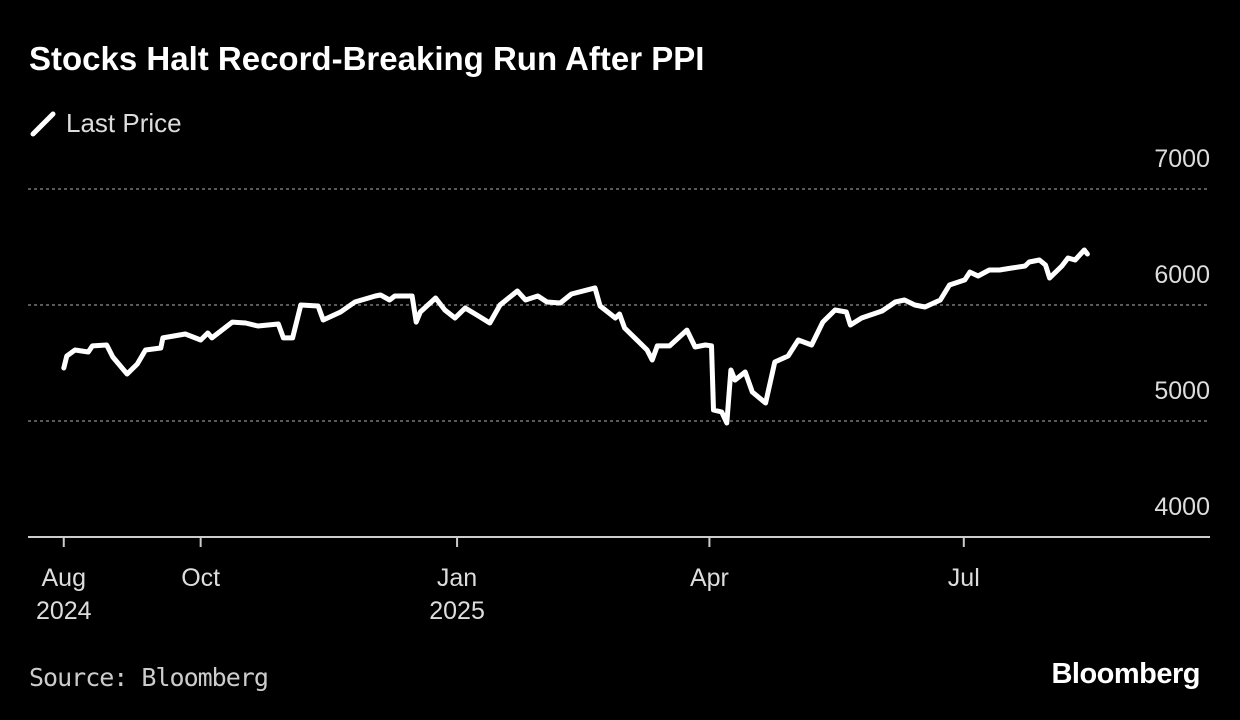  What do you see at coordinates (124, 123) in the screenshot?
I see `legend-label: Last Price` at bounding box center [124, 123].